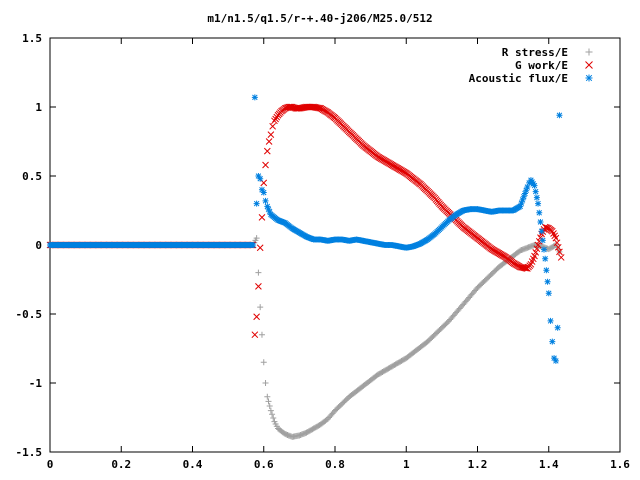  Describe the element at coordinates (319, 18) in the screenshot. I see `chart-title: m1/n1.5/q1.5/r-+.40-j206/M25.0/512` at that location.